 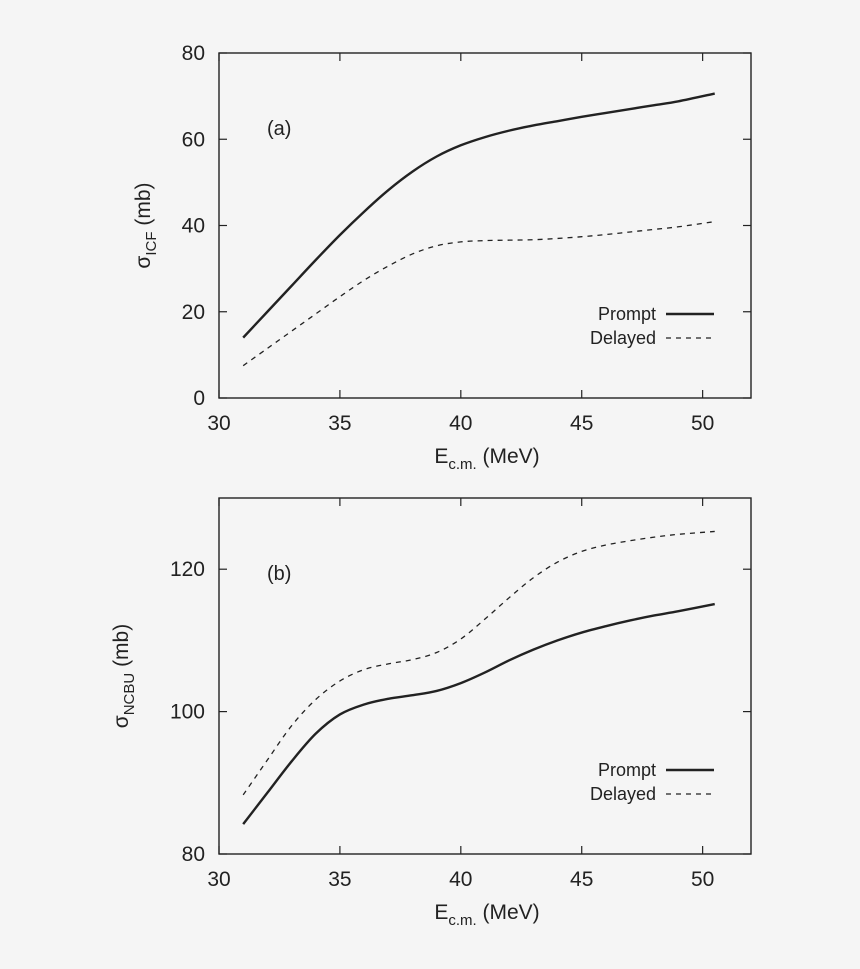 What do you see at coordinates (193, 139) in the screenshot?
I see `y-tick-label: 60` at bounding box center [193, 139].